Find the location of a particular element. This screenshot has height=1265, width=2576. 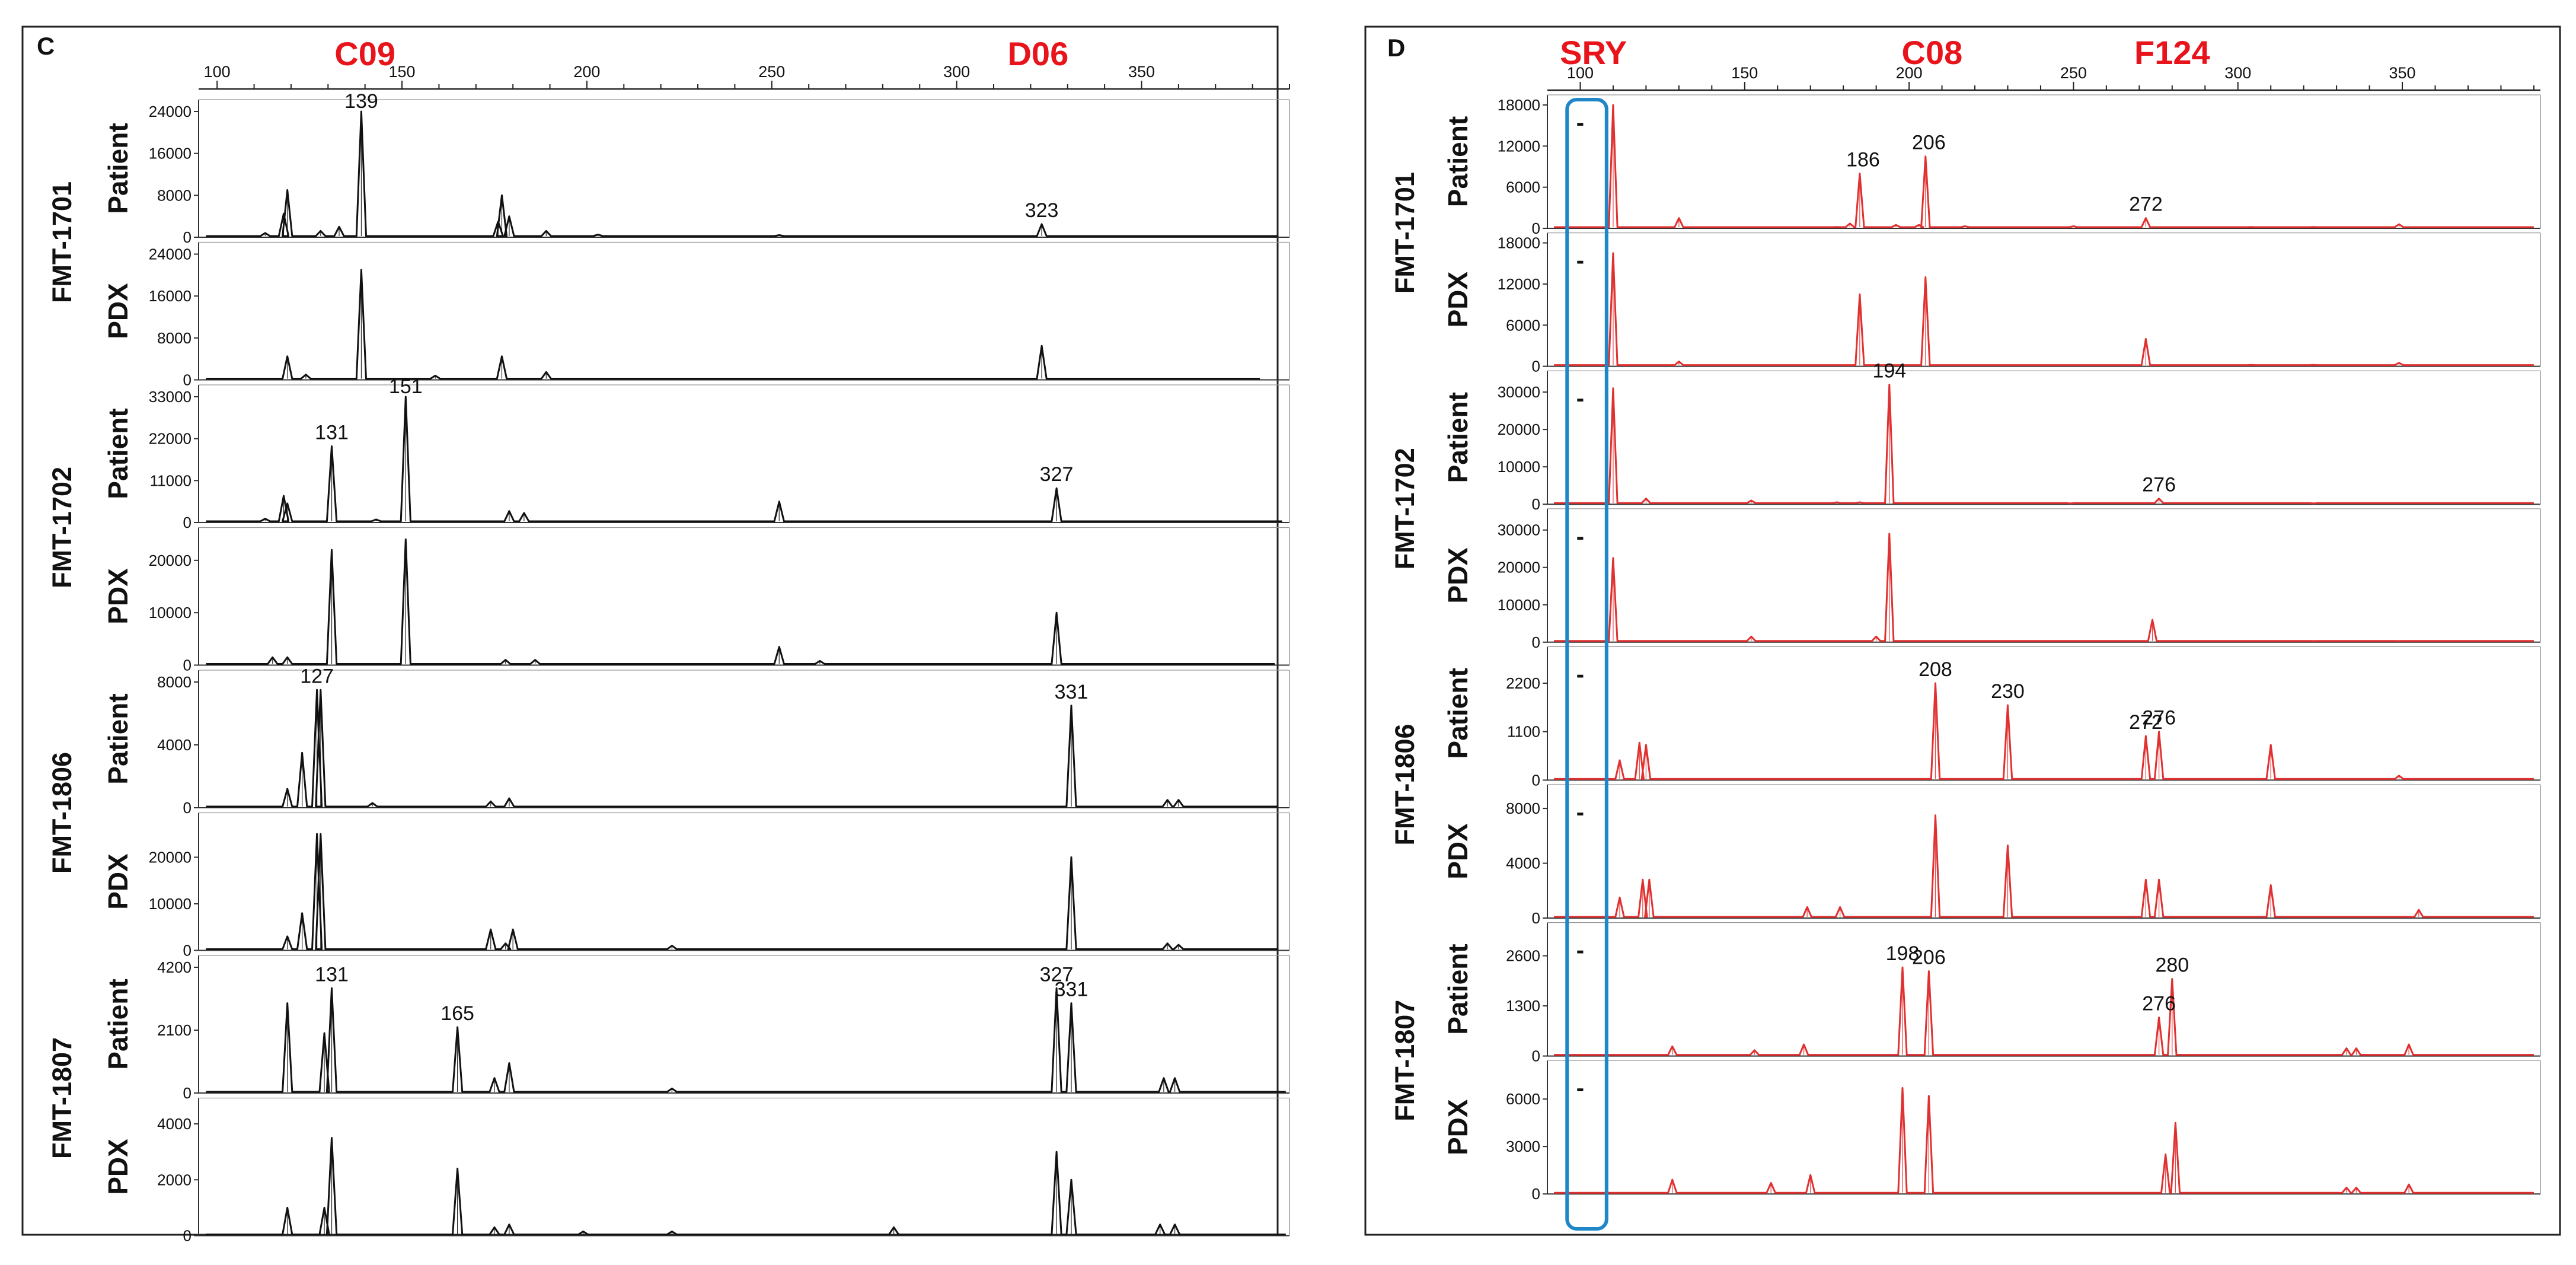

y-axis-tick-label: 2200 is located at coordinates (1523, 683).